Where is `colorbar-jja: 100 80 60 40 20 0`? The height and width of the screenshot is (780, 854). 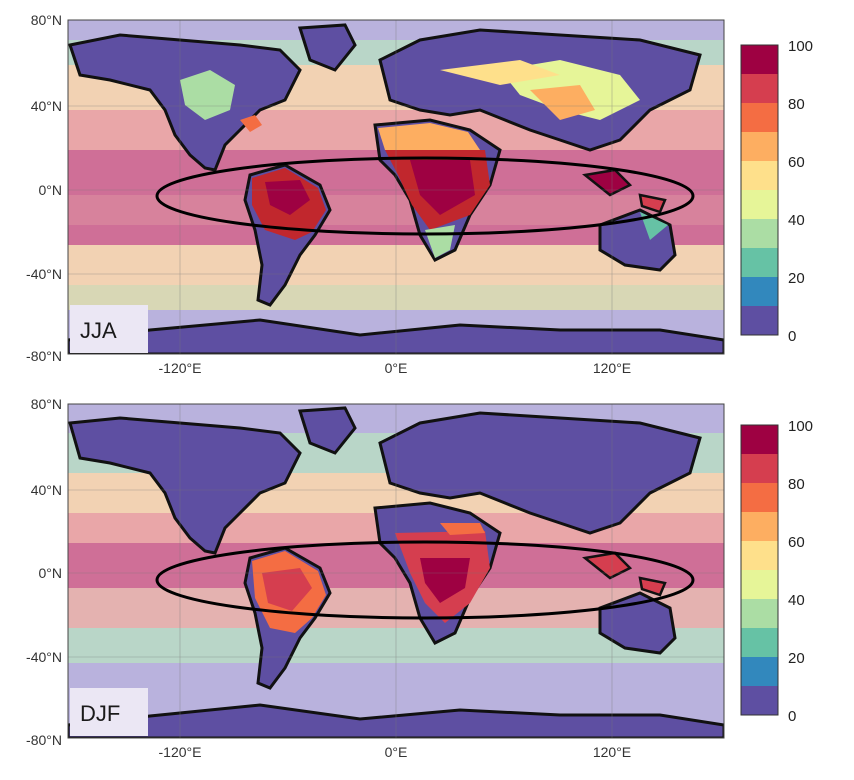
colorbar-jja: 100 80 60 40 20 0 is located at coordinates (776, 191).